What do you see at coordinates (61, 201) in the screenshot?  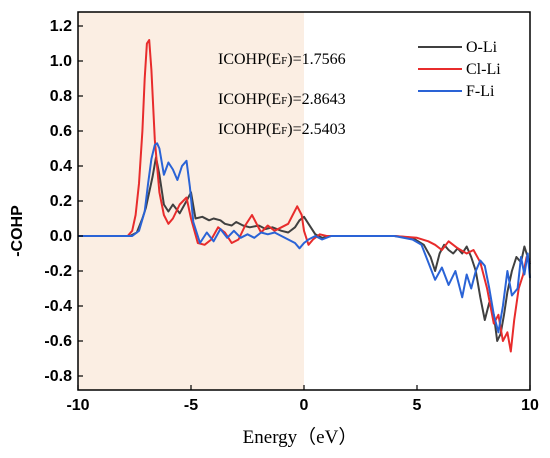 I see `y-tick-label: 0.2` at bounding box center [61, 201].